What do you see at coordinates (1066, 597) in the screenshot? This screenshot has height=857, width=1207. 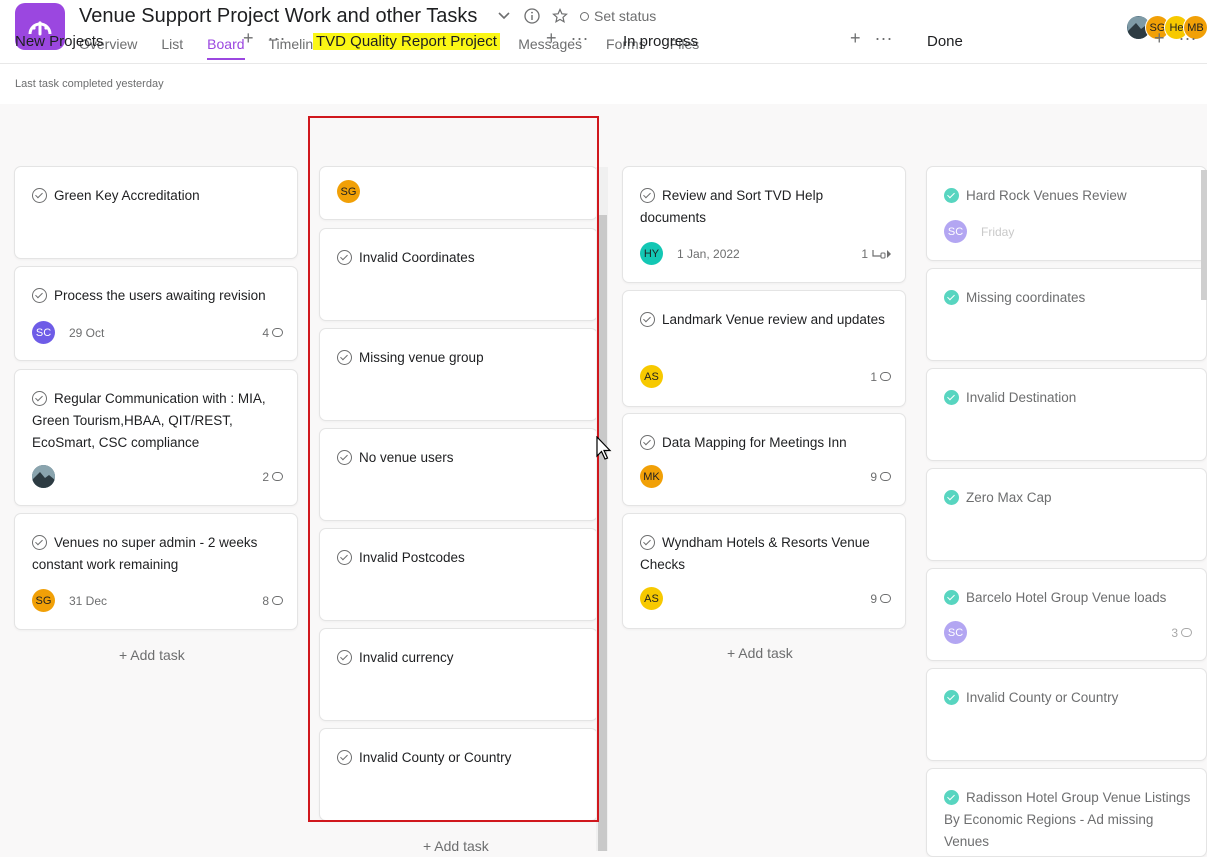 I see `task-name: Barcelo Hotel Group Venue loads` at bounding box center [1066, 597].